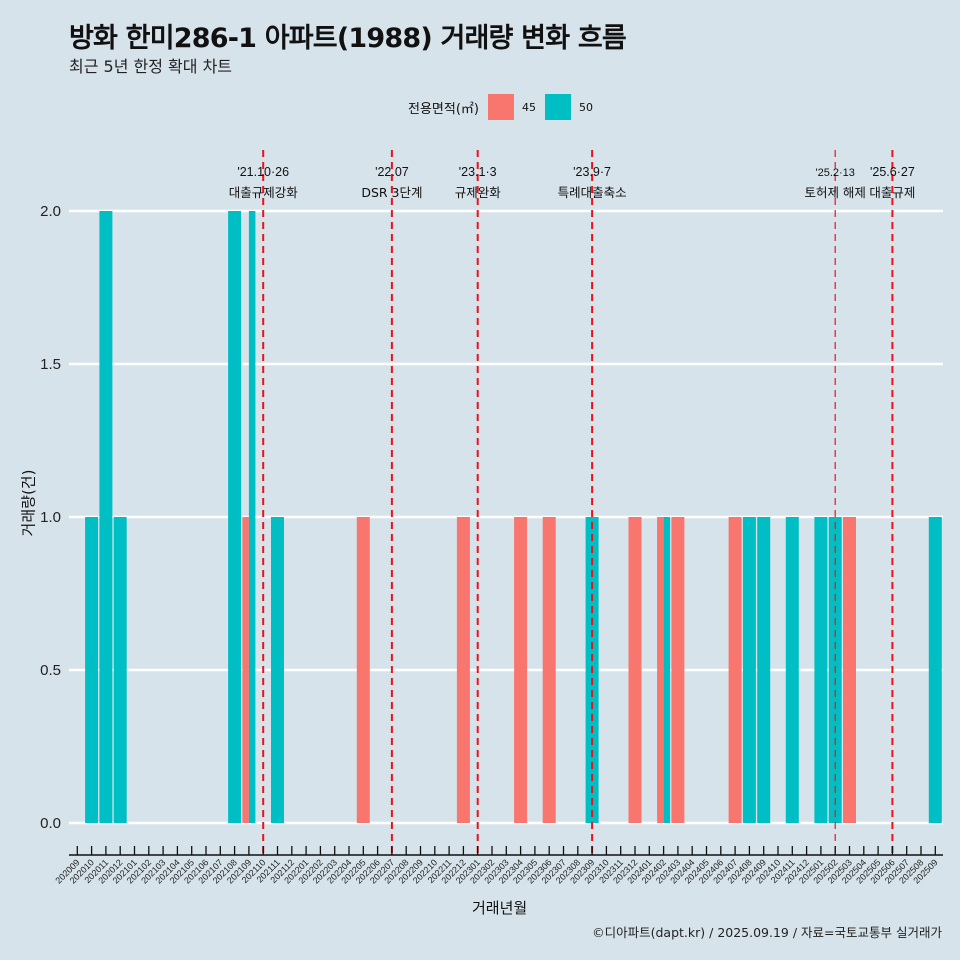  What do you see at coordinates (892, 192) in the screenshot?
I see `event-name-label: 대출규제` at bounding box center [892, 192].